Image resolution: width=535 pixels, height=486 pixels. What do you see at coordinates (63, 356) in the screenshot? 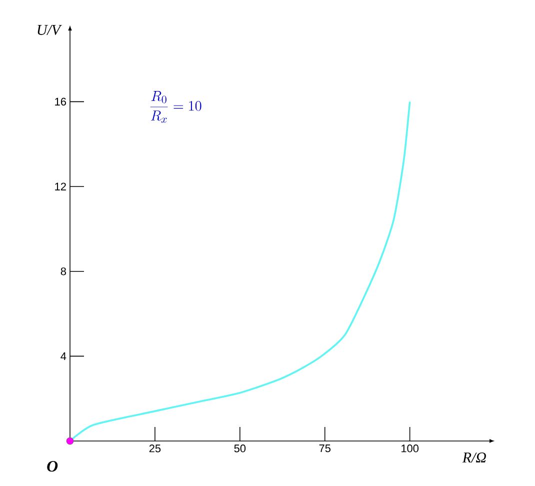
I see `y-tick-label: 4` at bounding box center [63, 356].